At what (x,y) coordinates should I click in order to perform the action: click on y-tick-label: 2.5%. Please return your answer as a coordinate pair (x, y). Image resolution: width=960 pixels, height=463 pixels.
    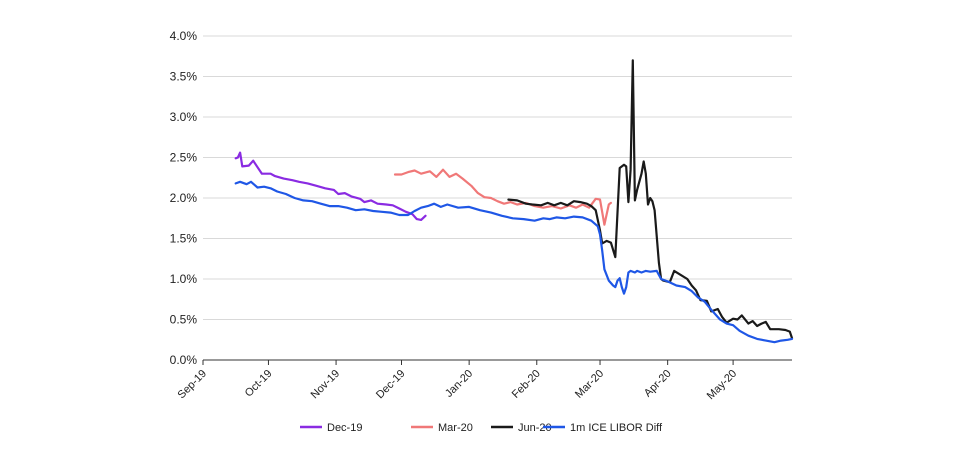
    Looking at the image, I should click on (184, 158).